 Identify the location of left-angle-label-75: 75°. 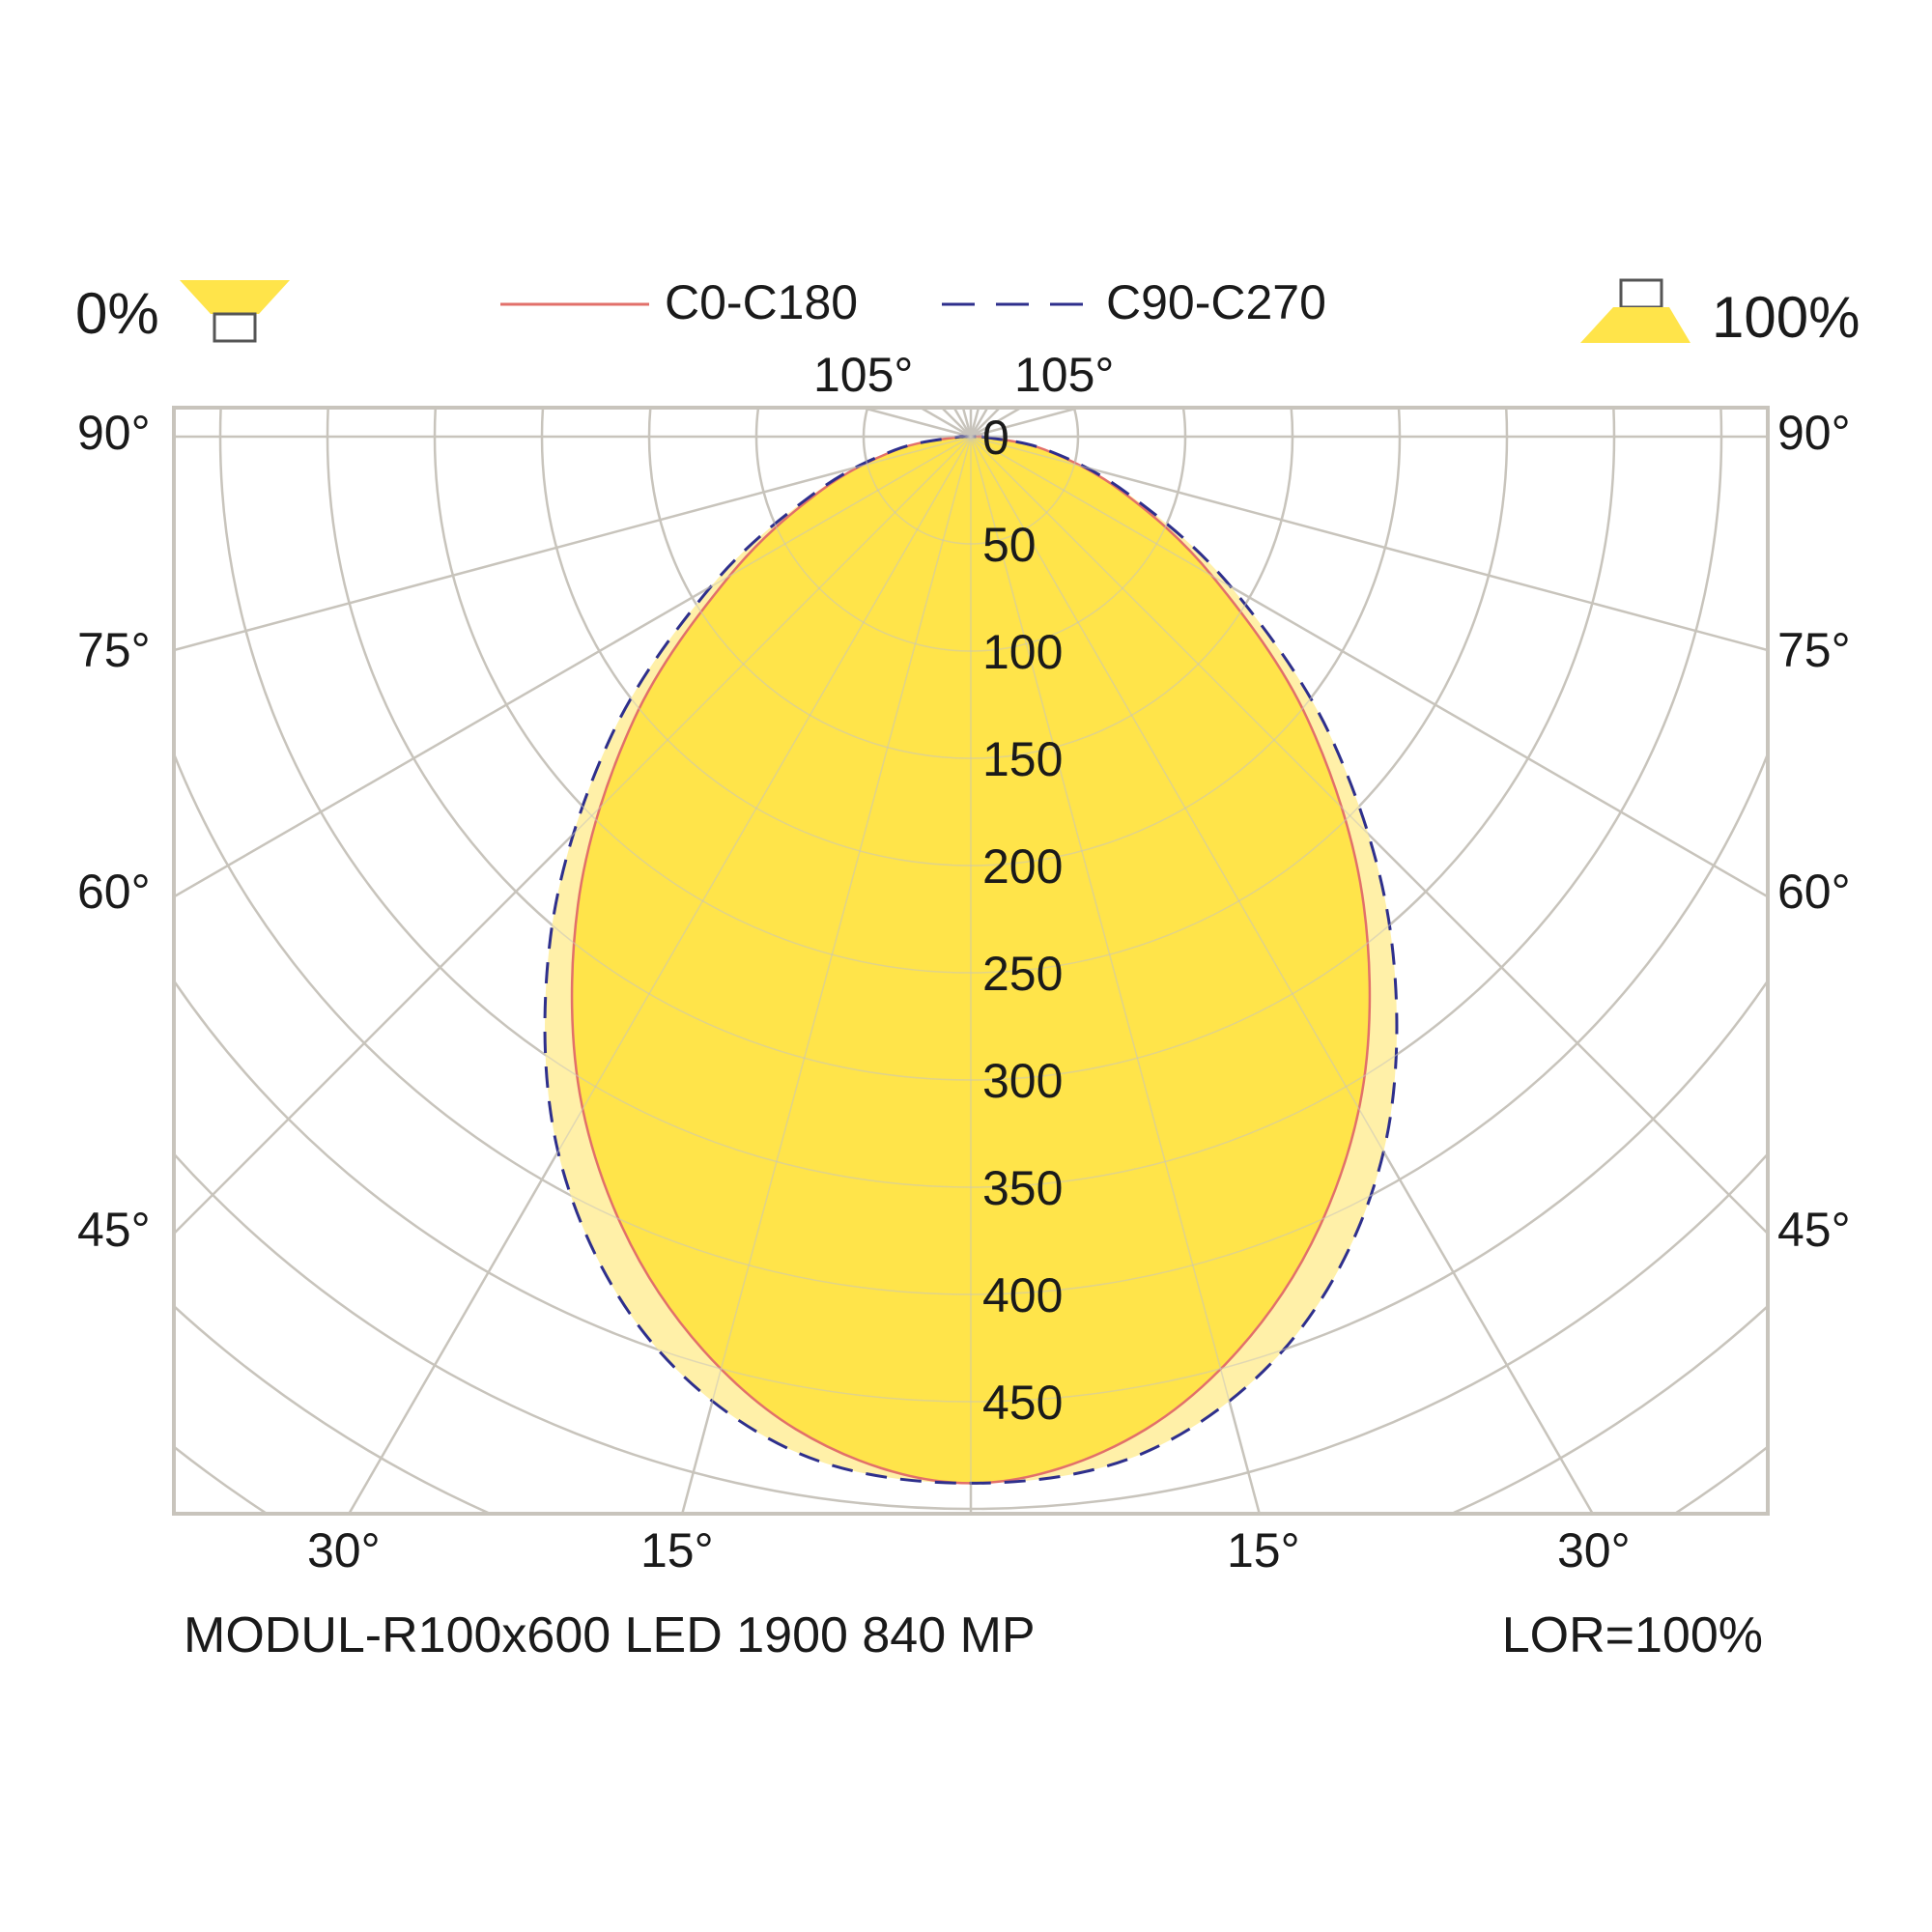
(114, 650).